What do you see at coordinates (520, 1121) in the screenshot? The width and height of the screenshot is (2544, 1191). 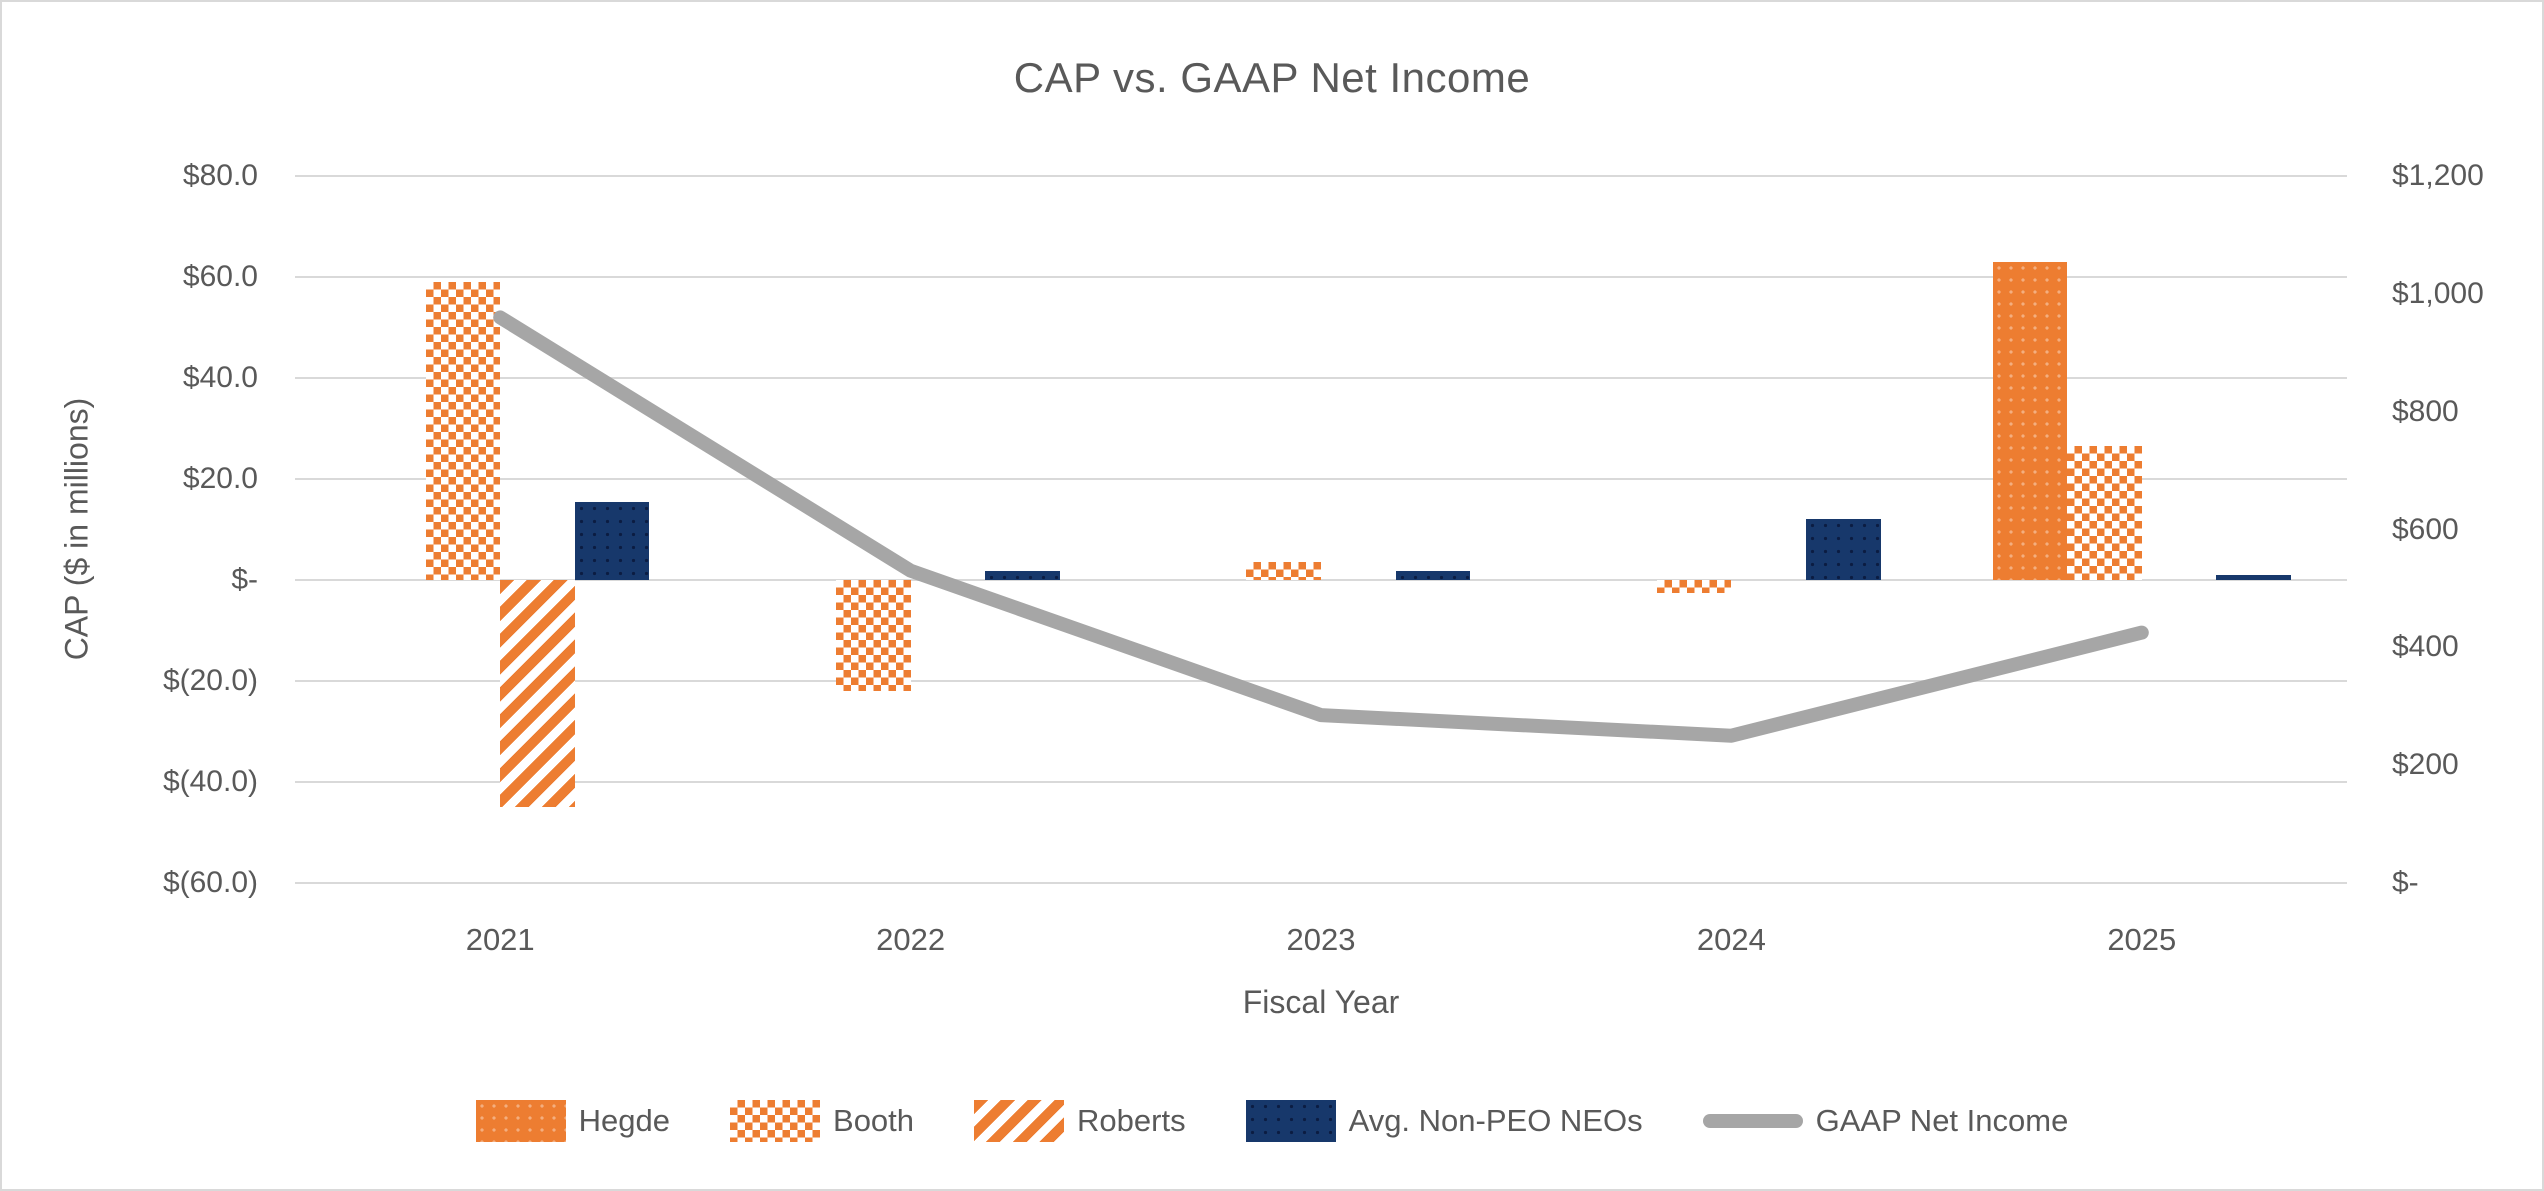 I see `legend-swatch-hegde` at bounding box center [520, 1121].